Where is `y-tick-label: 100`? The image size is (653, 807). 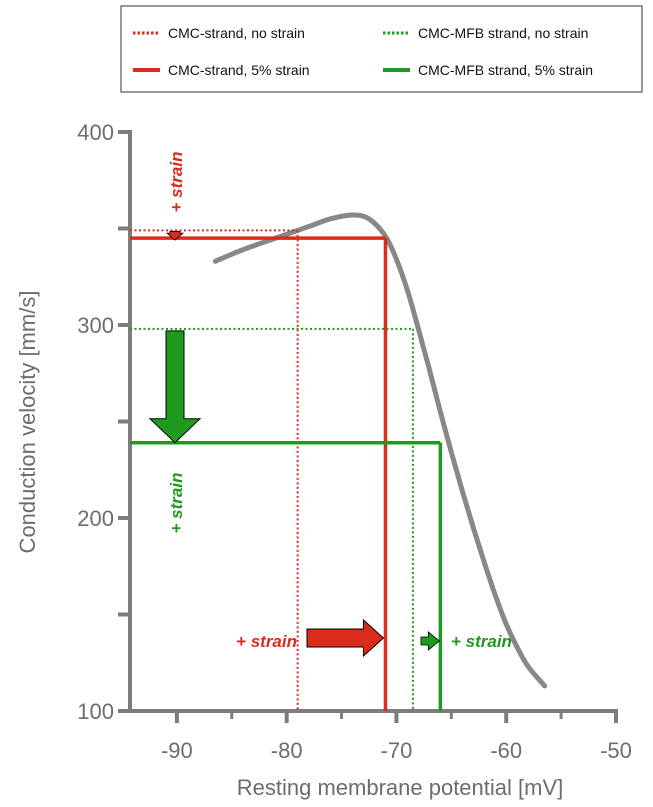
y-tick-label: 100 is located at coordinates (95, 711).